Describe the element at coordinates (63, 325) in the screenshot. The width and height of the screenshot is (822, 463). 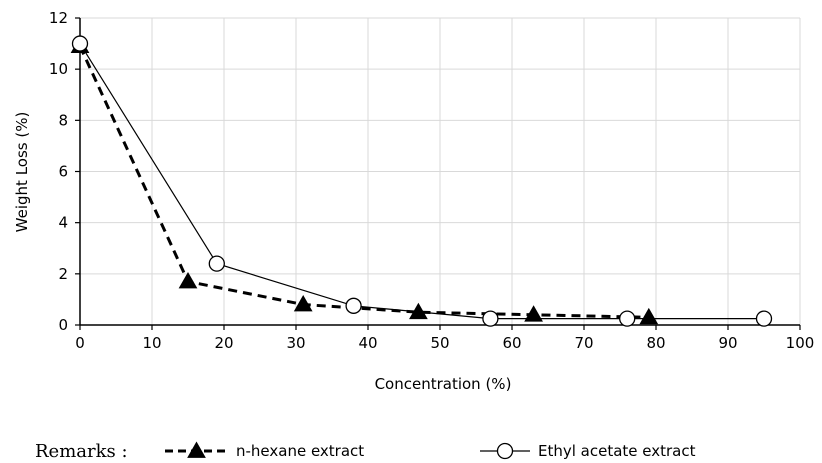
I see `y-tick-label: 0` at that location.